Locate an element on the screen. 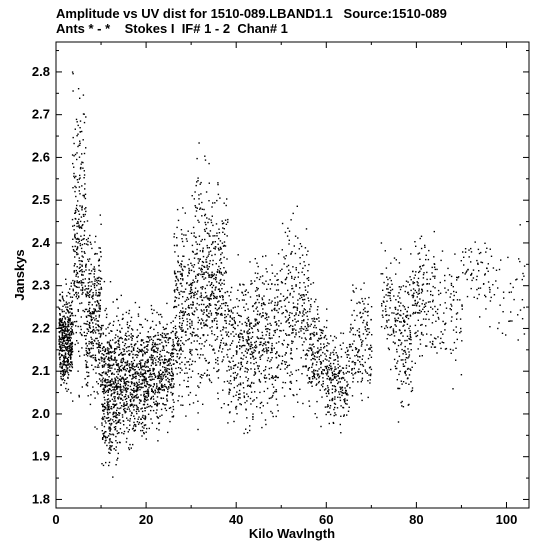 The width and height of the screenshot is (540, 547). y-tick-label: 2.4 is located at coordinates (41, 242).